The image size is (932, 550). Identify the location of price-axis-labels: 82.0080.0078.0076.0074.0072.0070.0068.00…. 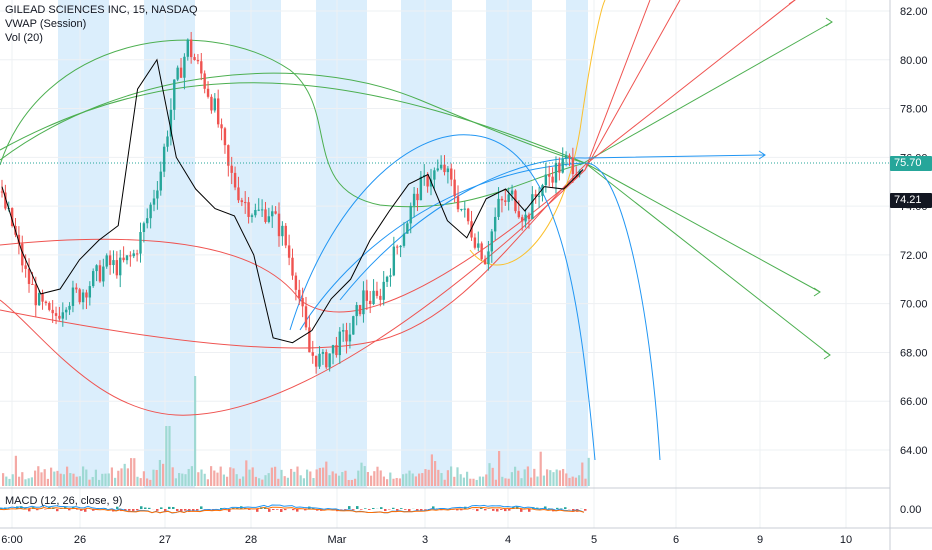
(914, 261).